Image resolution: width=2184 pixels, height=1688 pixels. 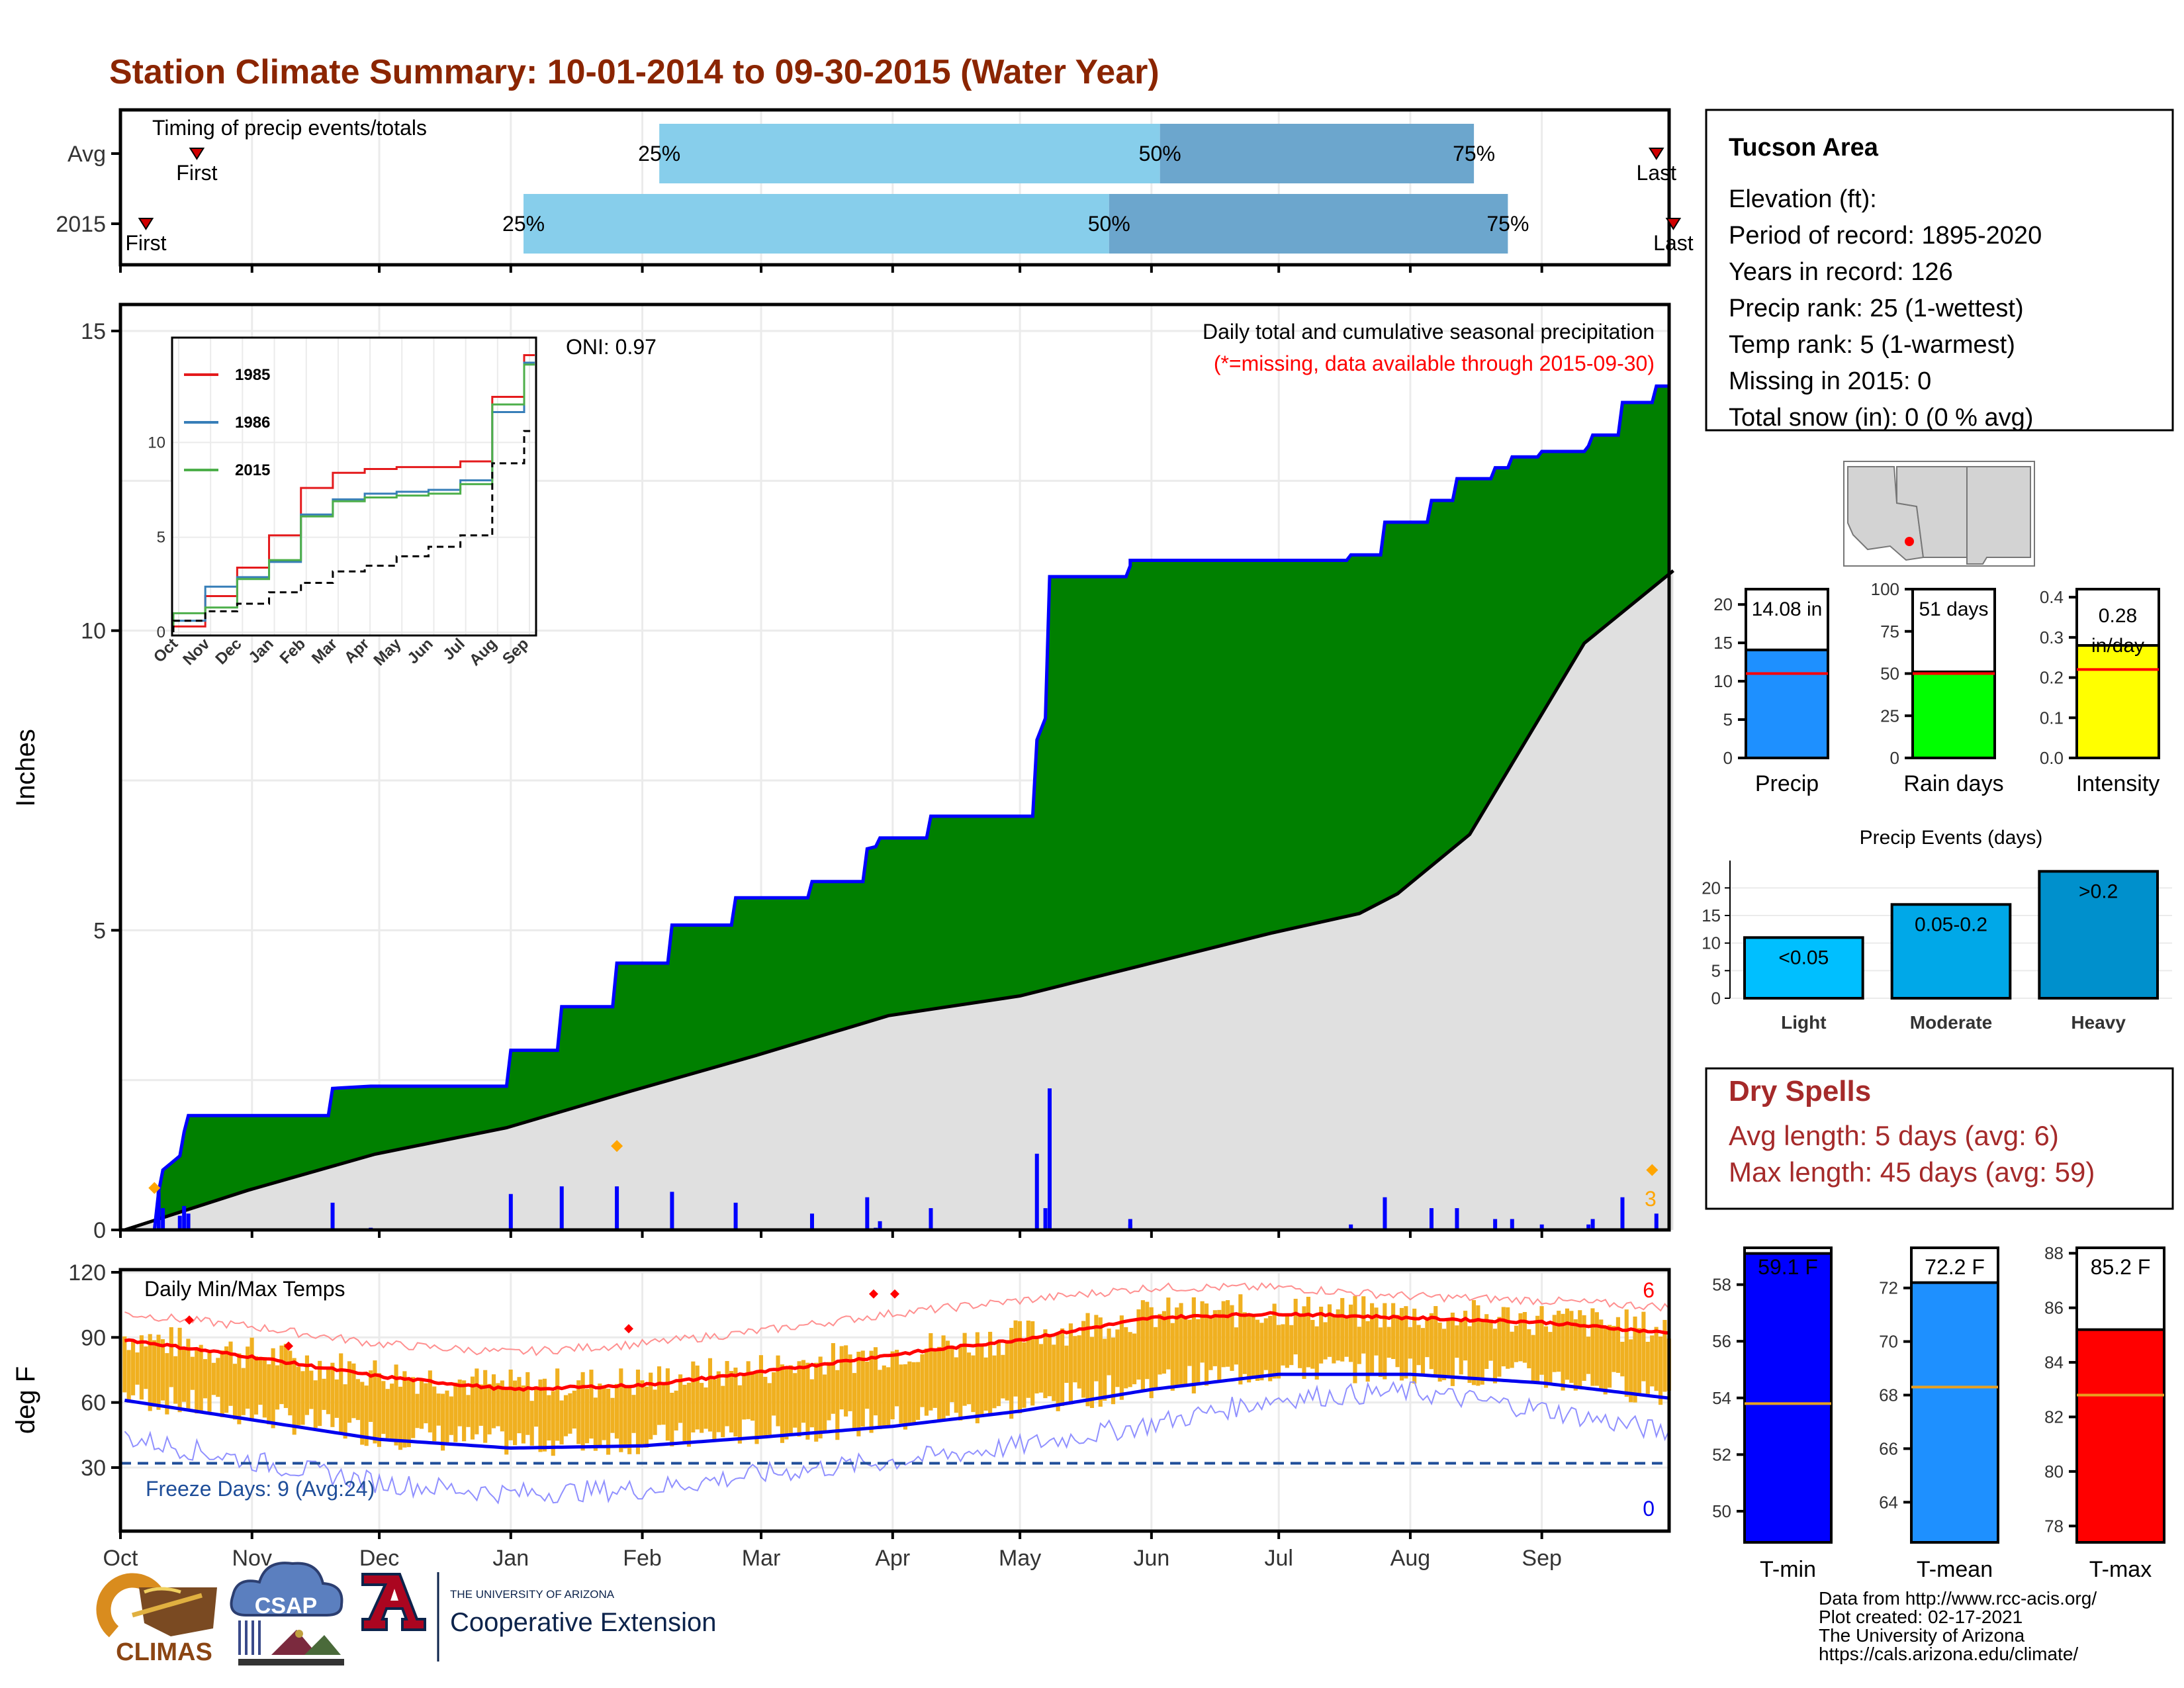 What do you see at coordinates (2117, 646) in the screenshot?
I see `mini_intensity-unit: in/day` at bounding box center [2117, 646].